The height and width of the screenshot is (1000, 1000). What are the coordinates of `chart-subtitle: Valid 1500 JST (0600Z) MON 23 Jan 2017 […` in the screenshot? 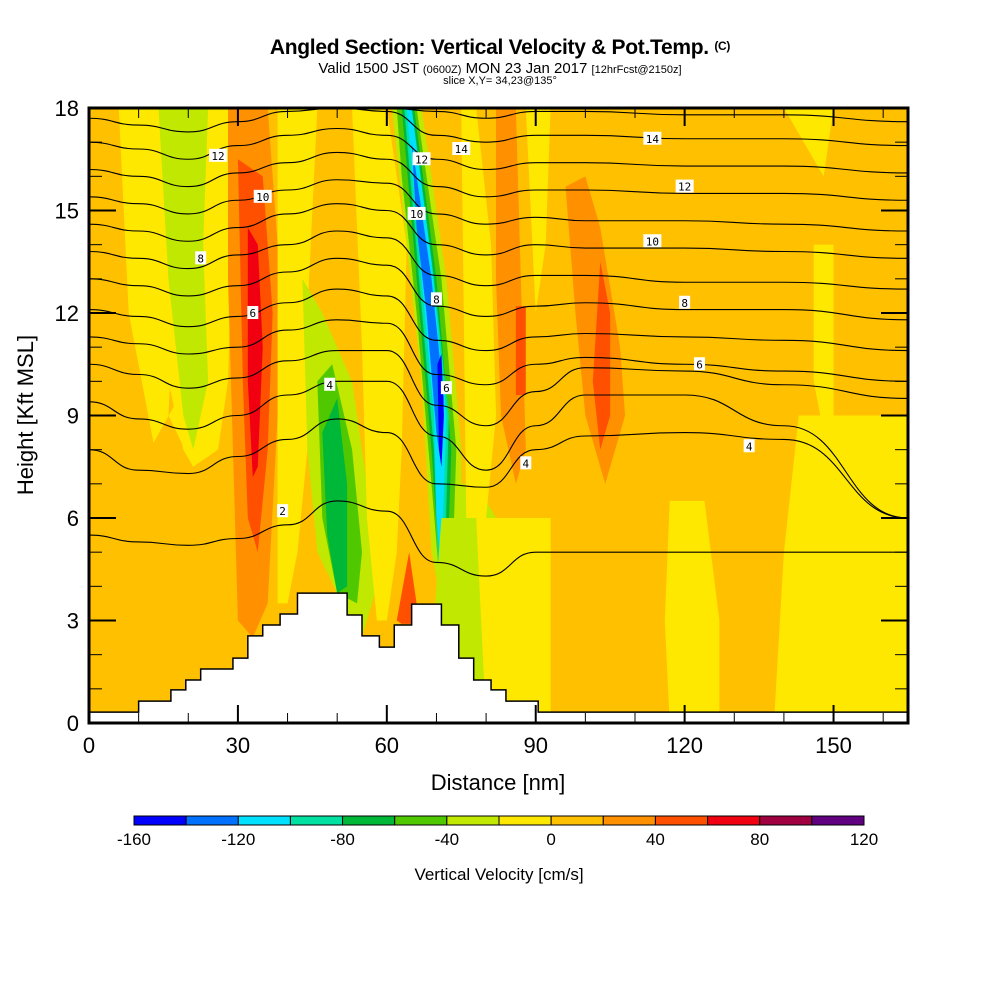 It's located at (500, 68).